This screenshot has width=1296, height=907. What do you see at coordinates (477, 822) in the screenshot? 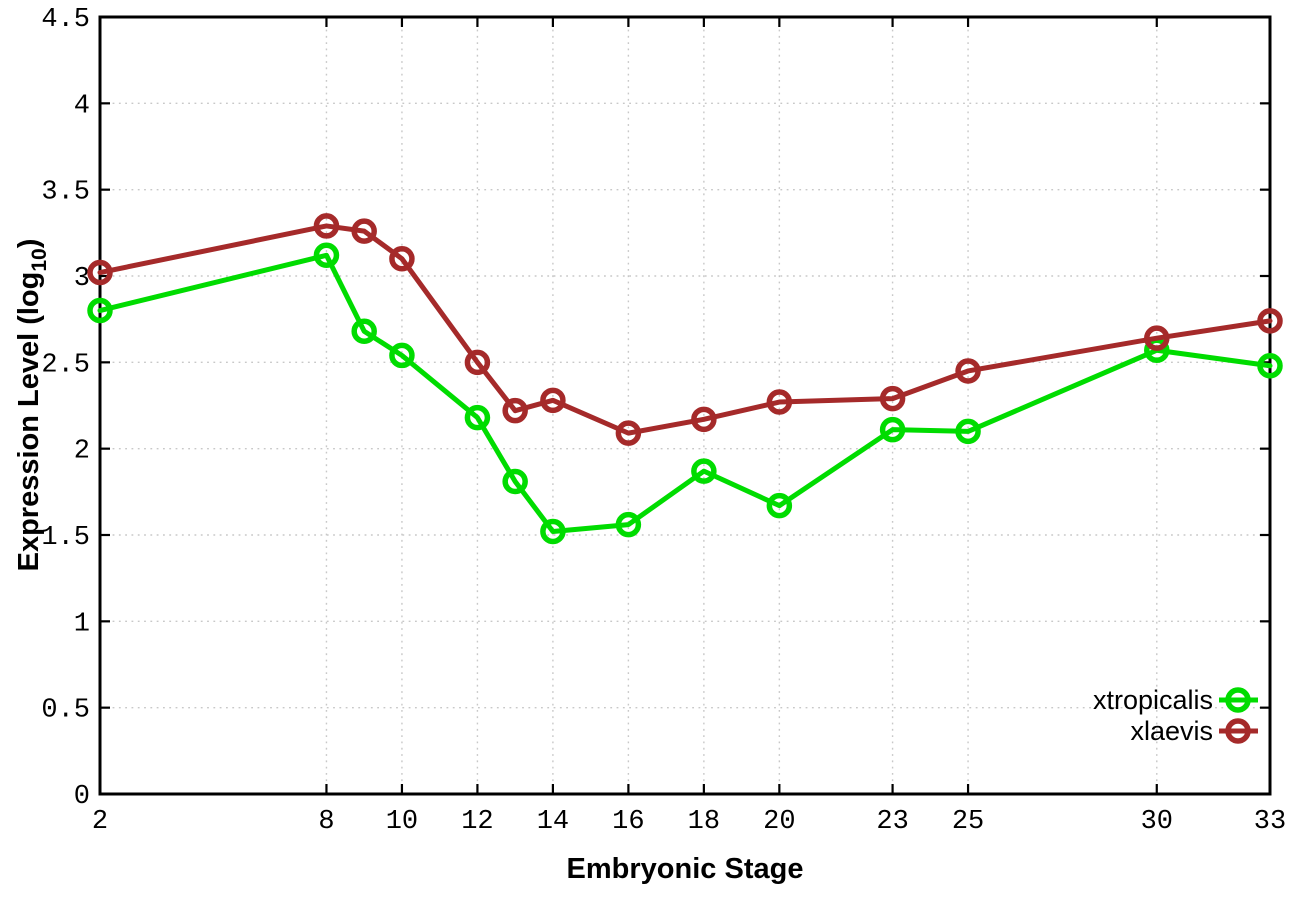
I see `x-tick-label-12: 12` at bounding box center [477, 822].